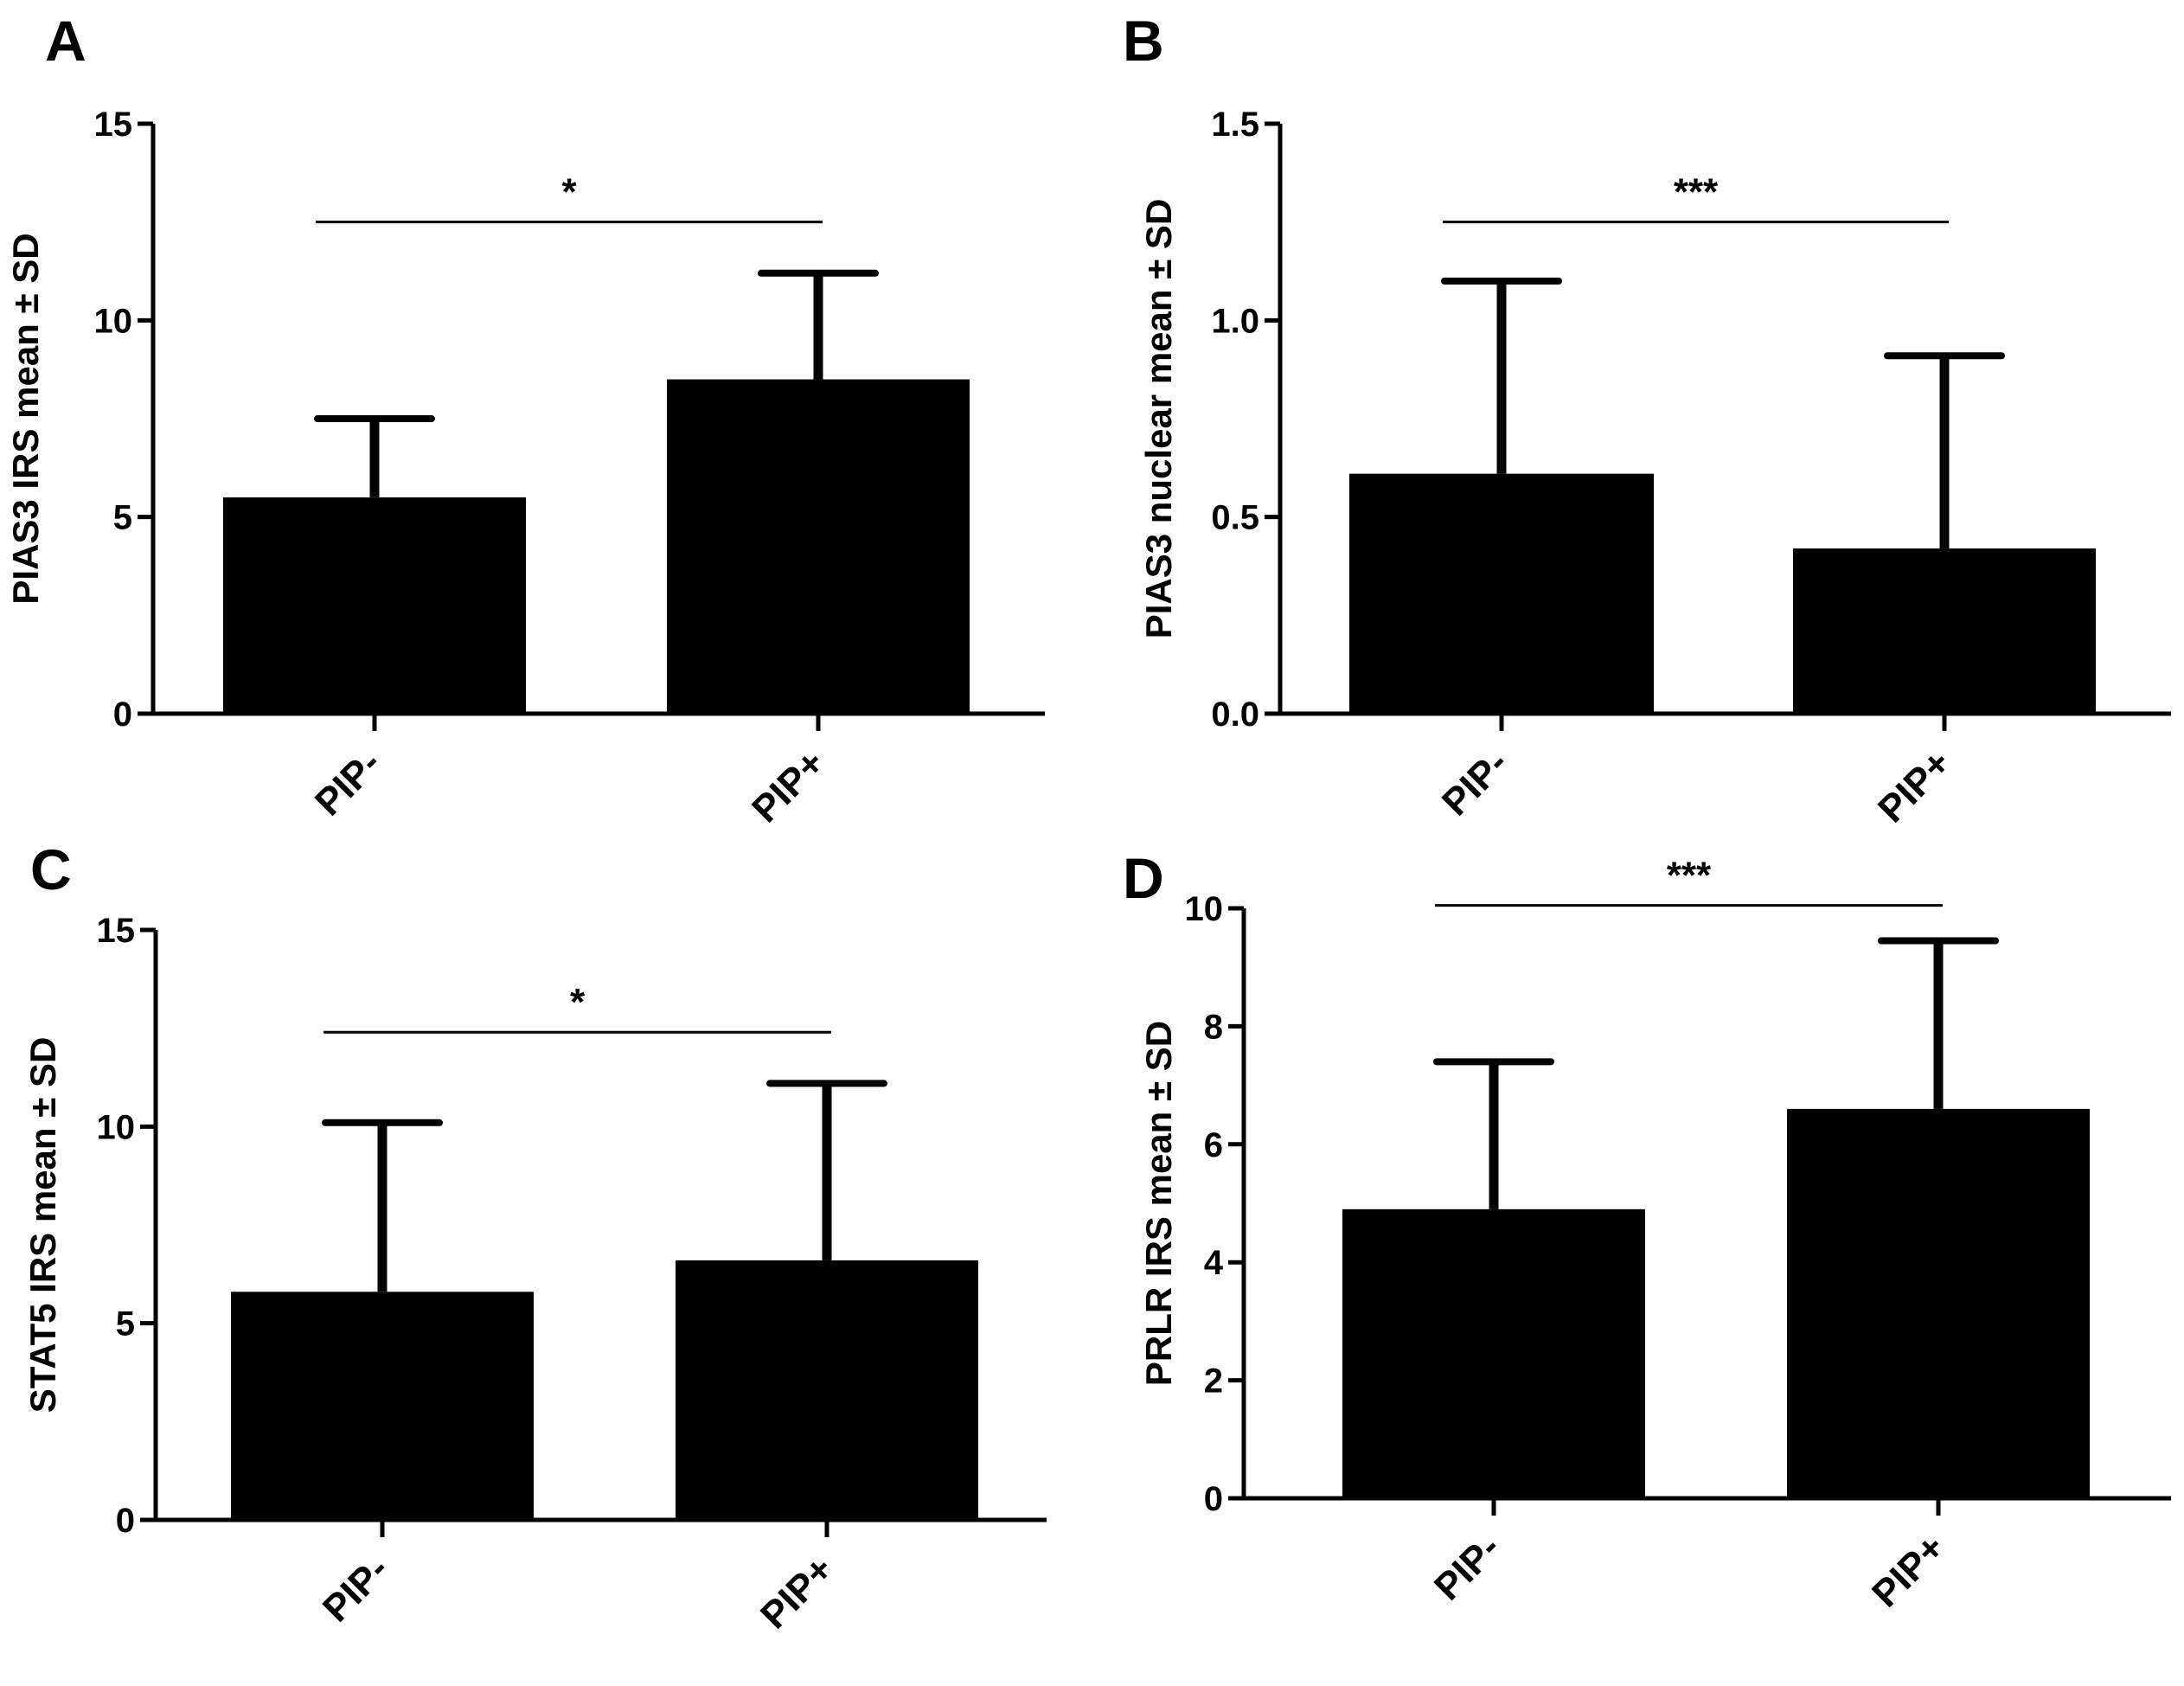 This screenshot has height=1686, width=2184. I want to click on y-axis-label: PIAS3 nuclear mean ± SD, so click(1158, 419).